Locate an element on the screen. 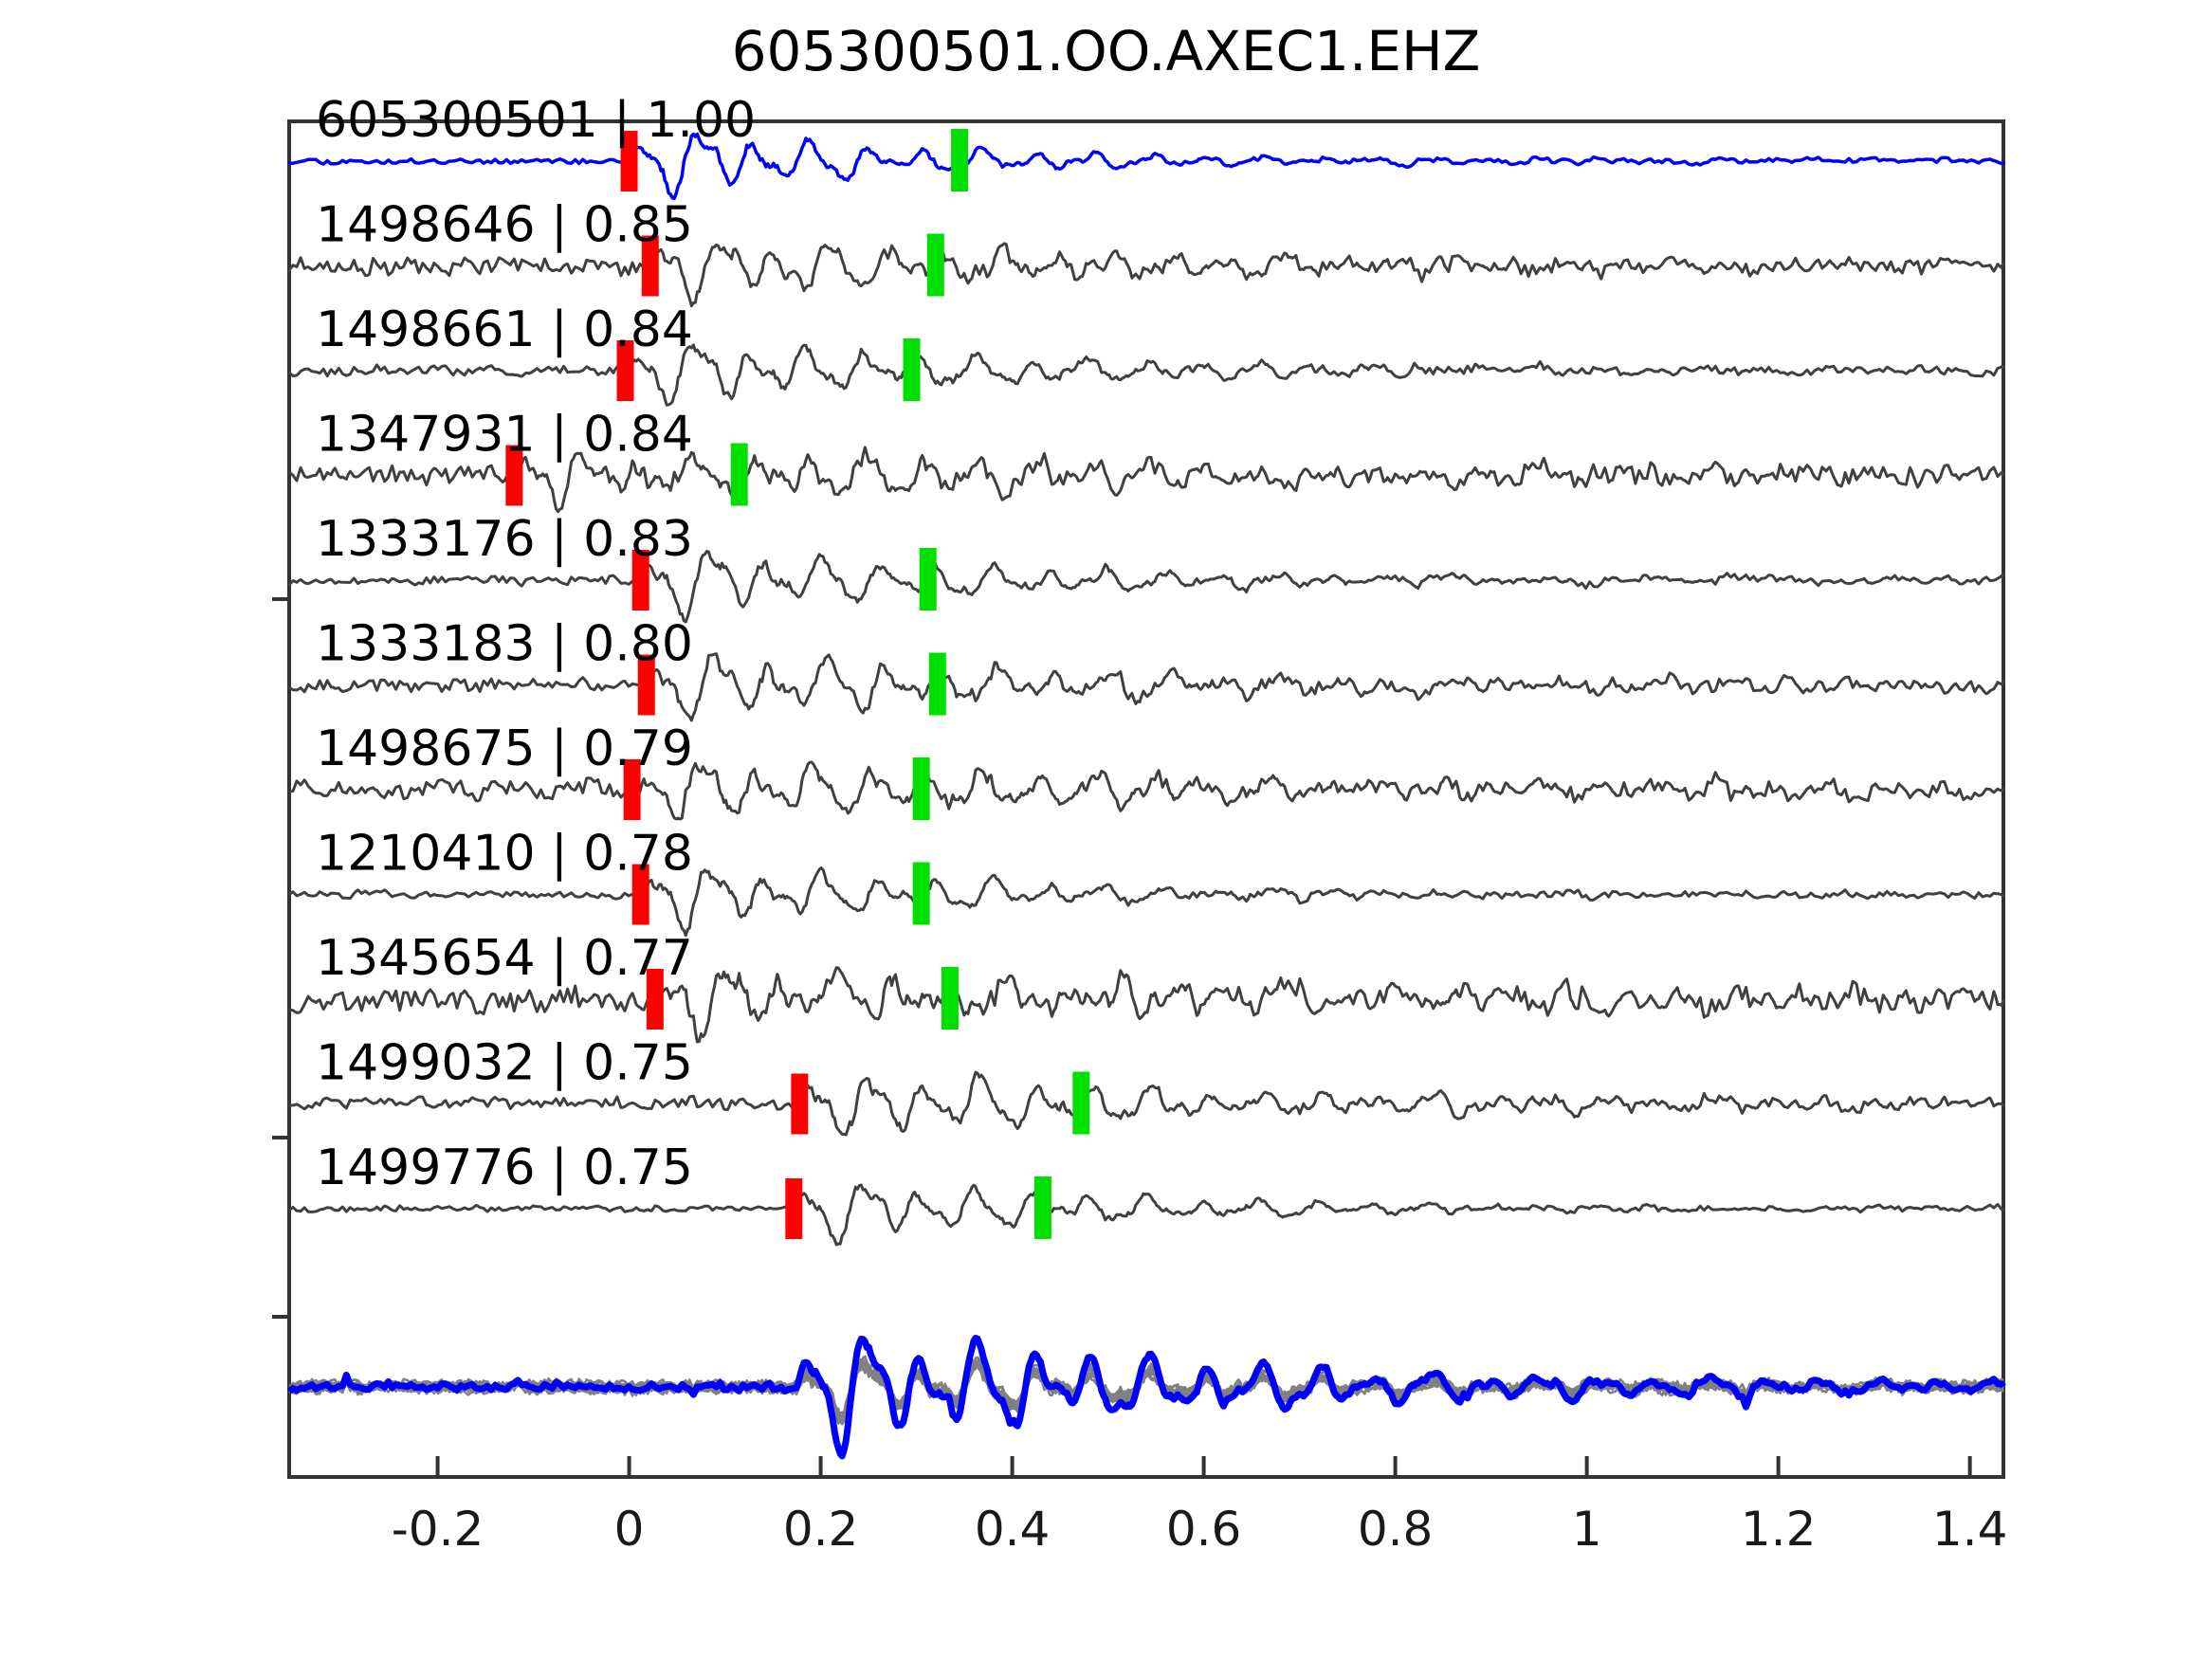 Image resolution: width=2212 pixels, height=1659 pixels. stack-mean-trace is located at coordinates (1146, 1397).